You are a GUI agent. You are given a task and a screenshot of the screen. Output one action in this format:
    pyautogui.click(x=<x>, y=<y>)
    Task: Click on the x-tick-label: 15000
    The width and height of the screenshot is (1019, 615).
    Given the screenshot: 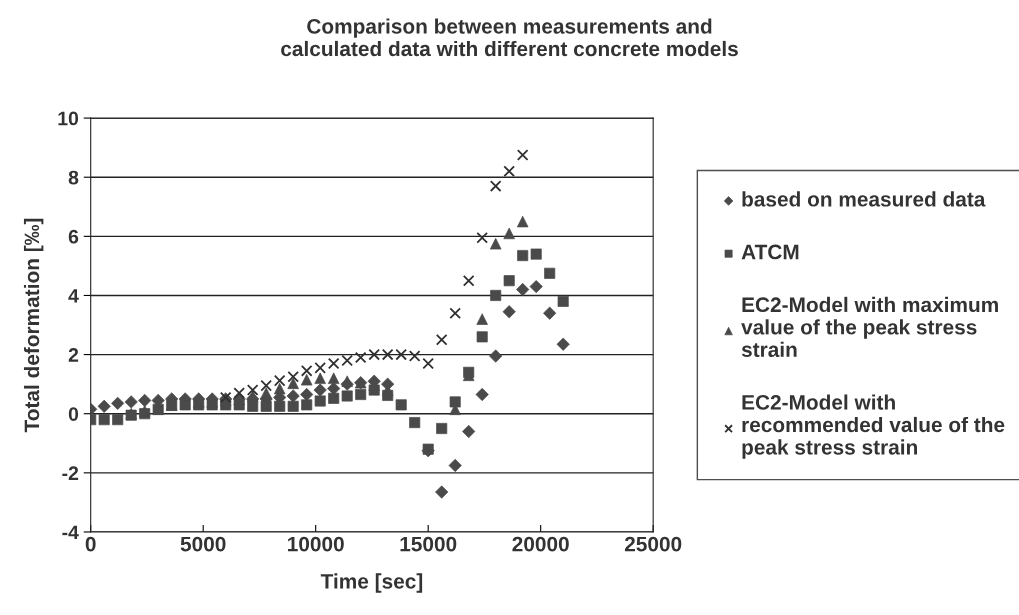 What is the action you would take?
    pyautogui.click(x=428, y=544)
    